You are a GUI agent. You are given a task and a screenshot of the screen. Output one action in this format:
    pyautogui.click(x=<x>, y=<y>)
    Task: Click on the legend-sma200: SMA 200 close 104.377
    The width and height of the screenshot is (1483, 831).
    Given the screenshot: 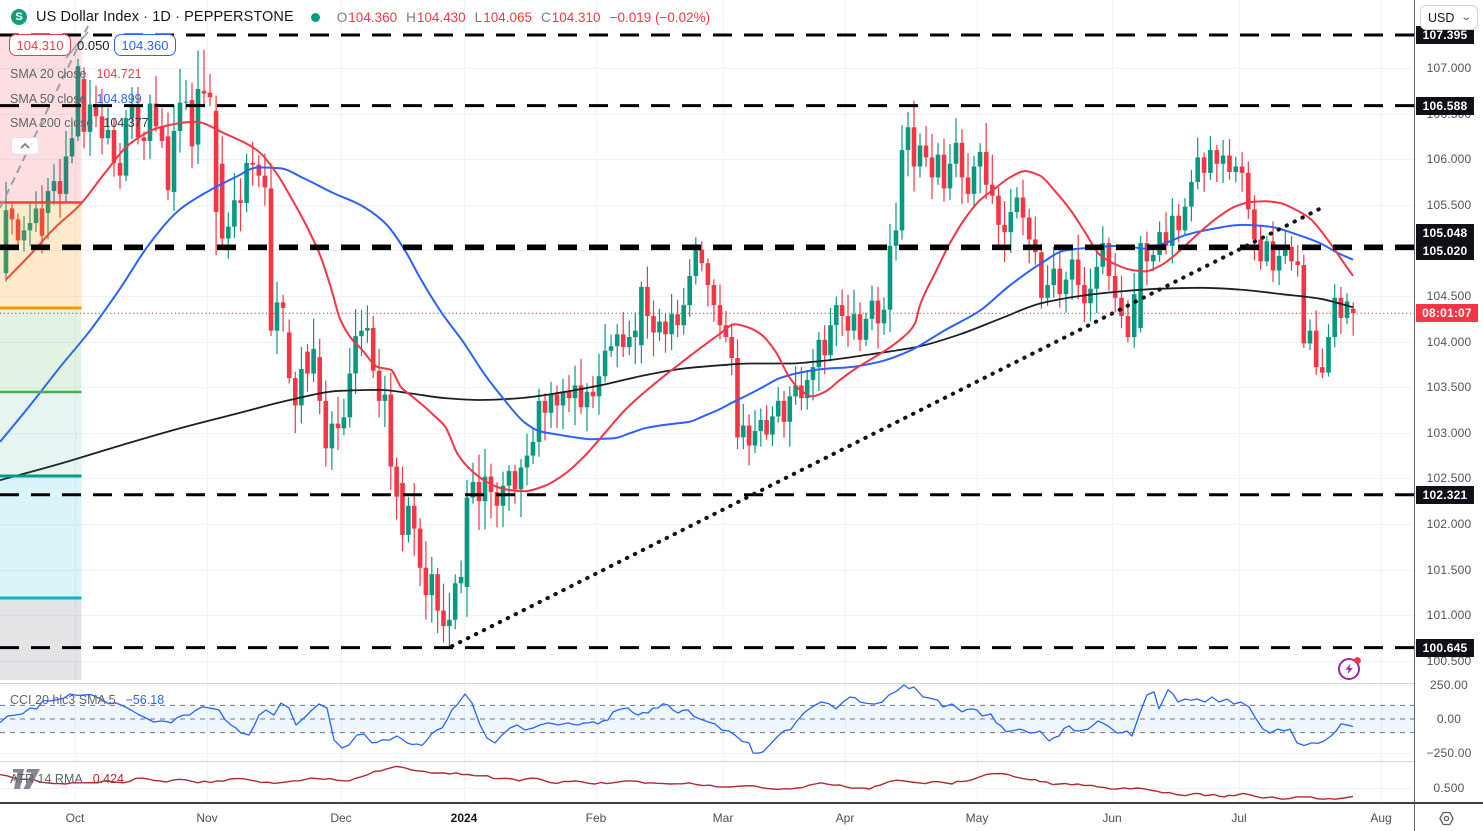 What is the action you would take?
    pyautogui.click(x=79, y=123)
    